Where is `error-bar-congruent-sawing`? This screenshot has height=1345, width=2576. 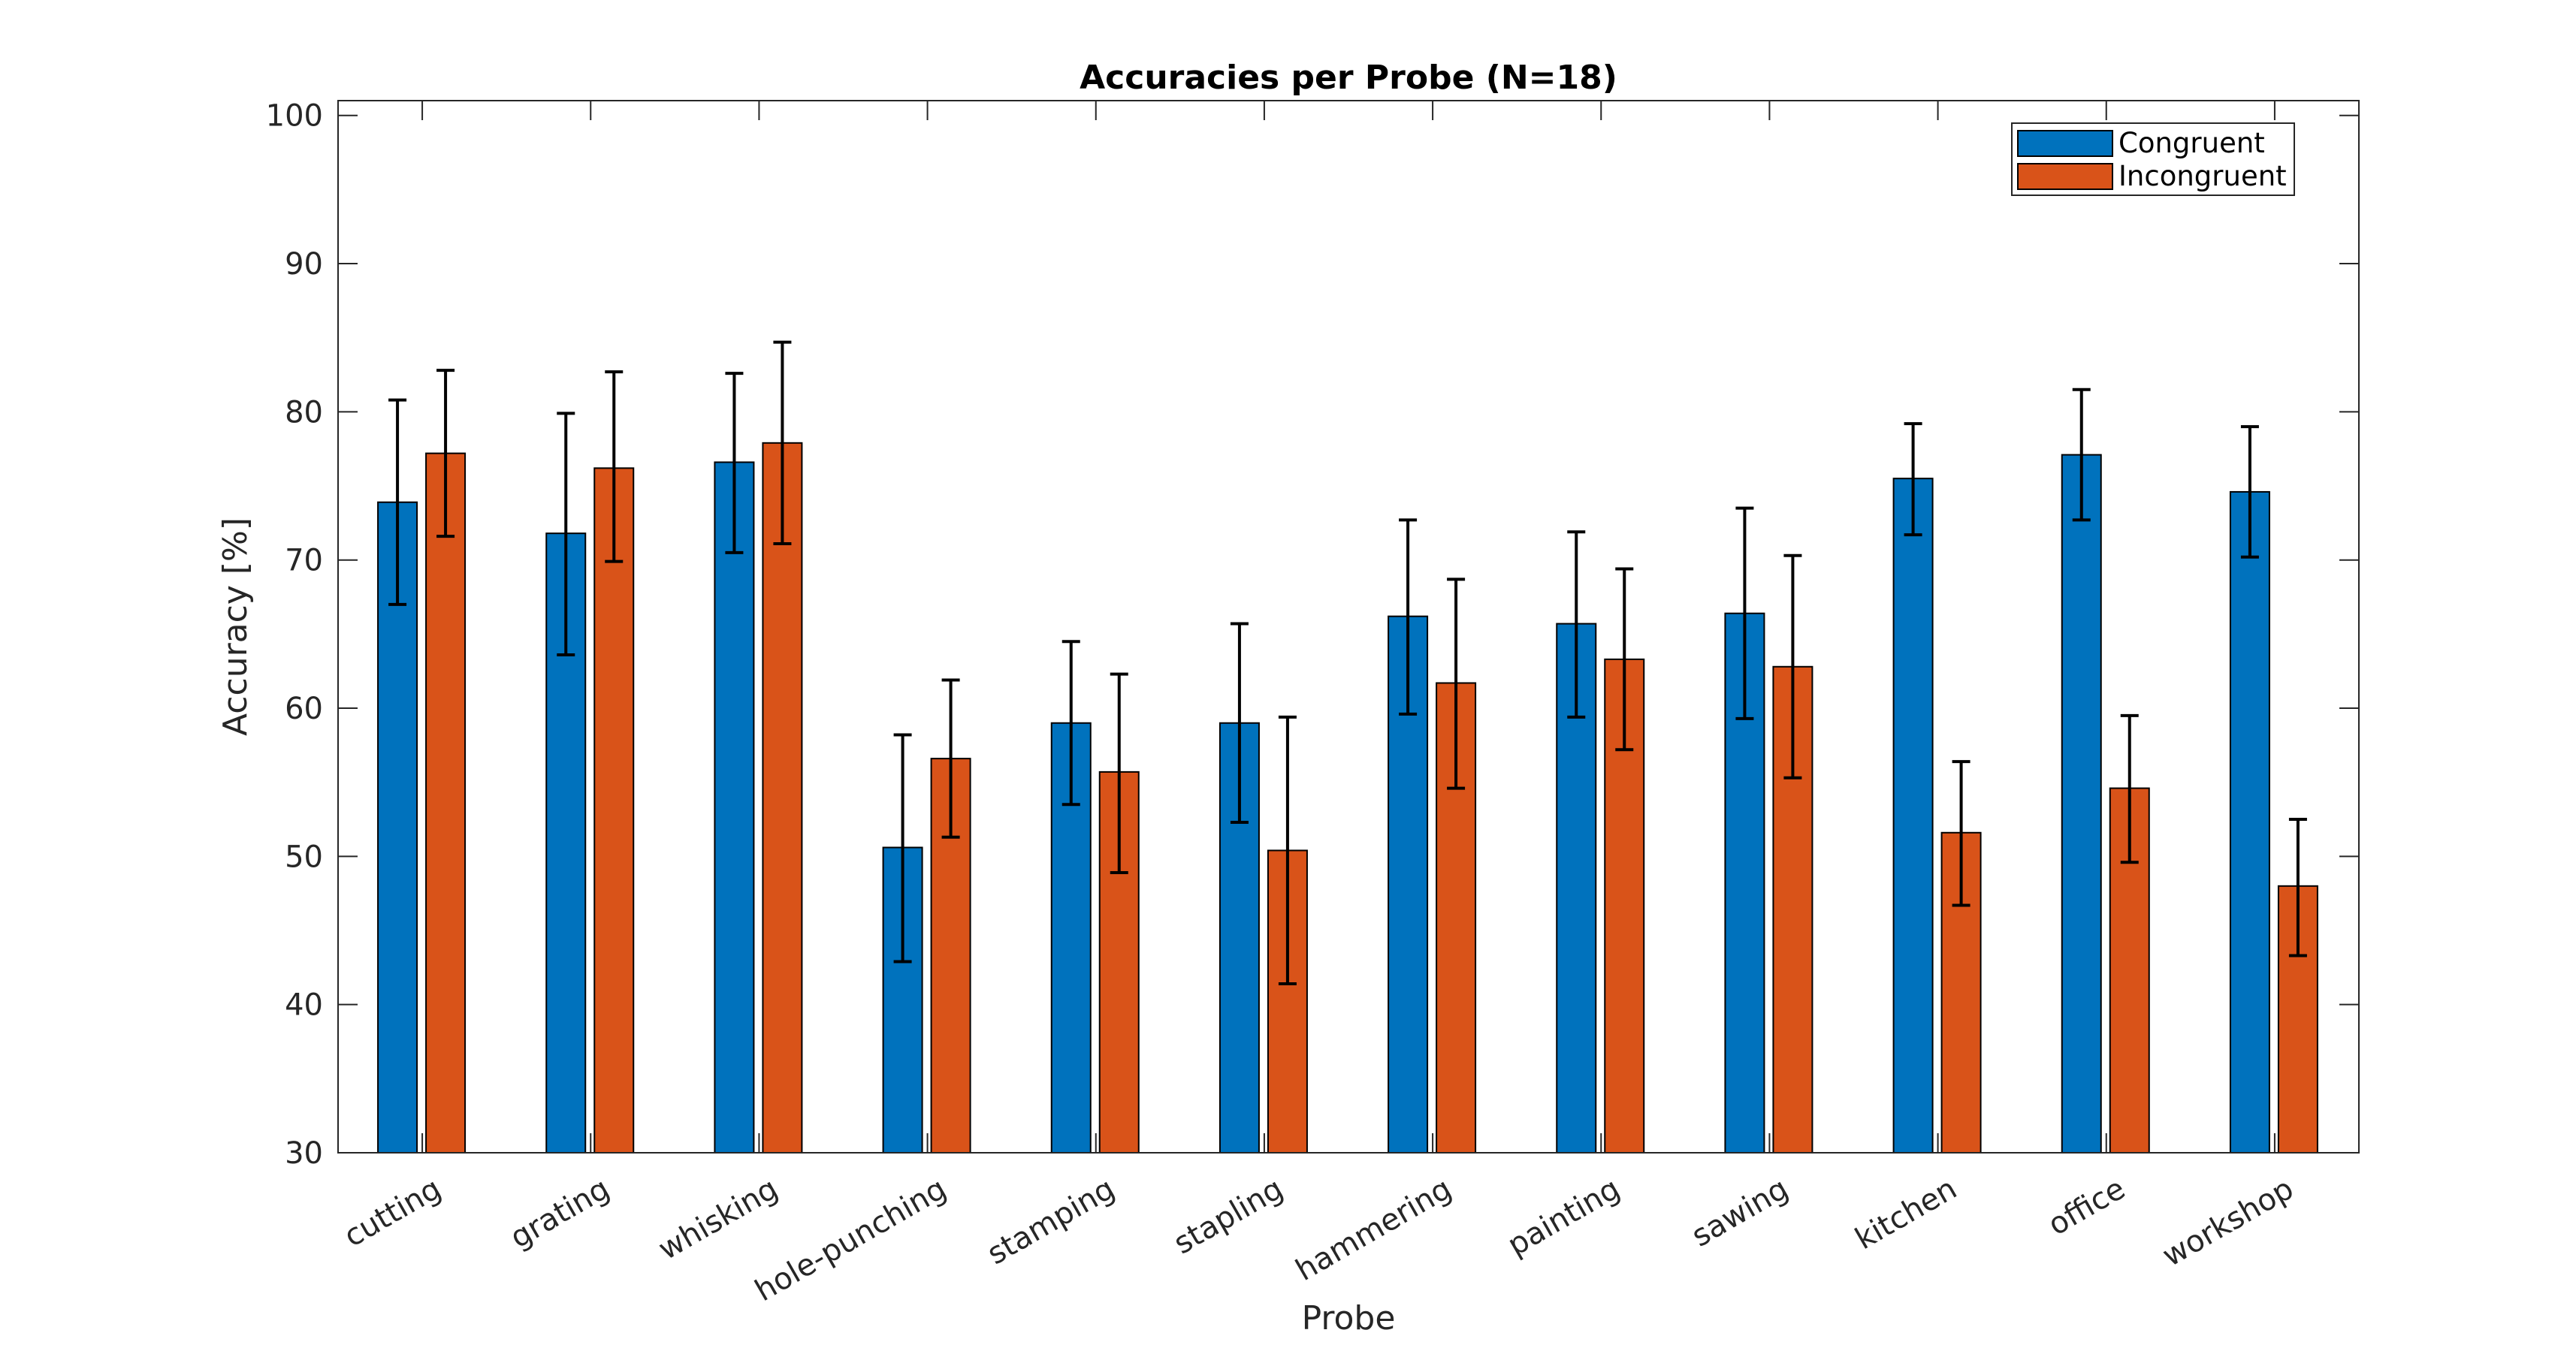 error-bar-congruent-sawing is located at coordinates (1744, 613).